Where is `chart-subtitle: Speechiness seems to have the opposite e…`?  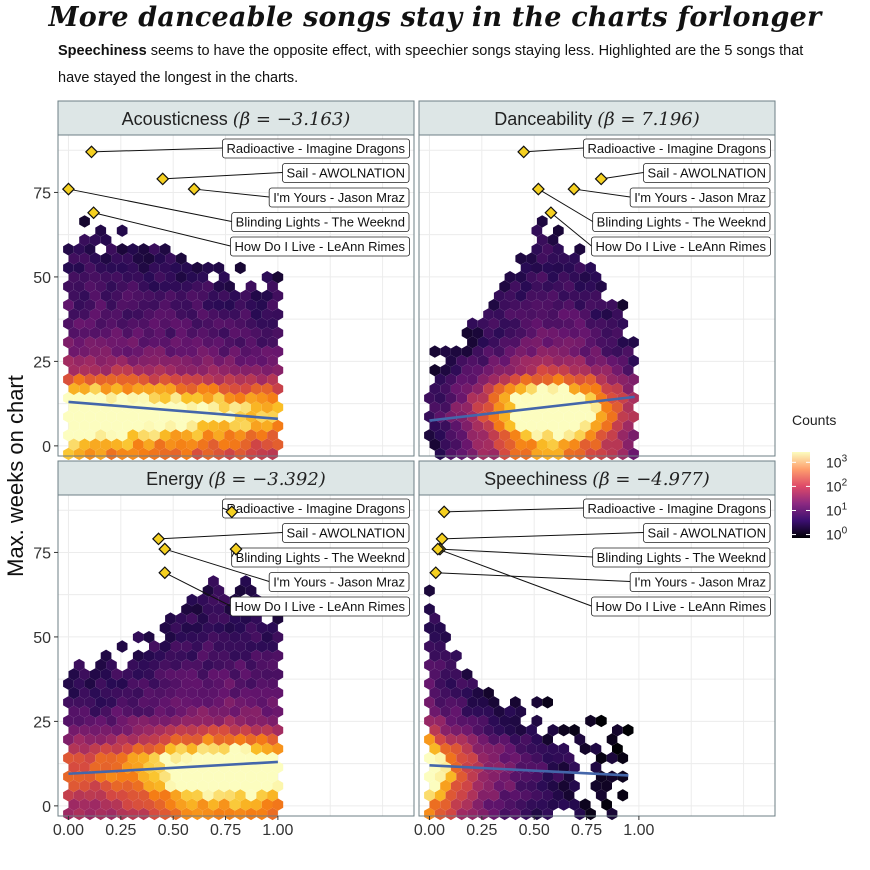 chart-subtitle: Speechiness seems to have the opposite e… is located at coordinates (438, 65).